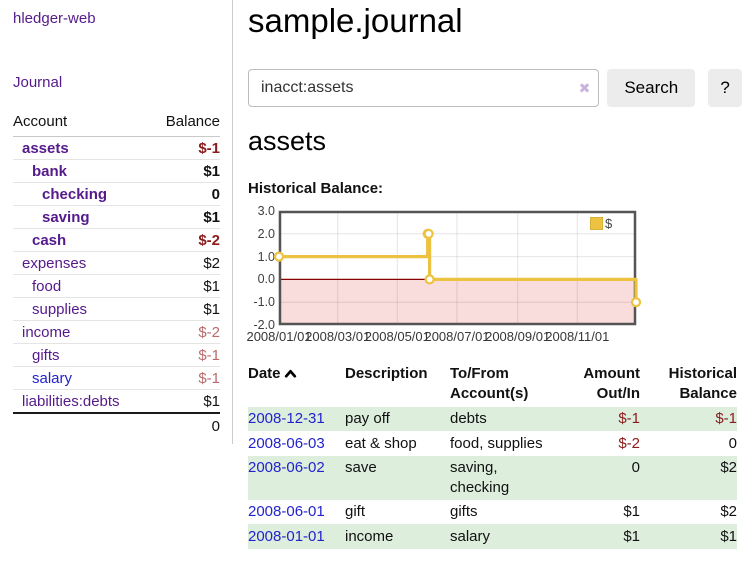  What do you see at coordinates (116, 240) in the screenshot?
I see `account-row: cash $-2` at bounding box center [116, 240].